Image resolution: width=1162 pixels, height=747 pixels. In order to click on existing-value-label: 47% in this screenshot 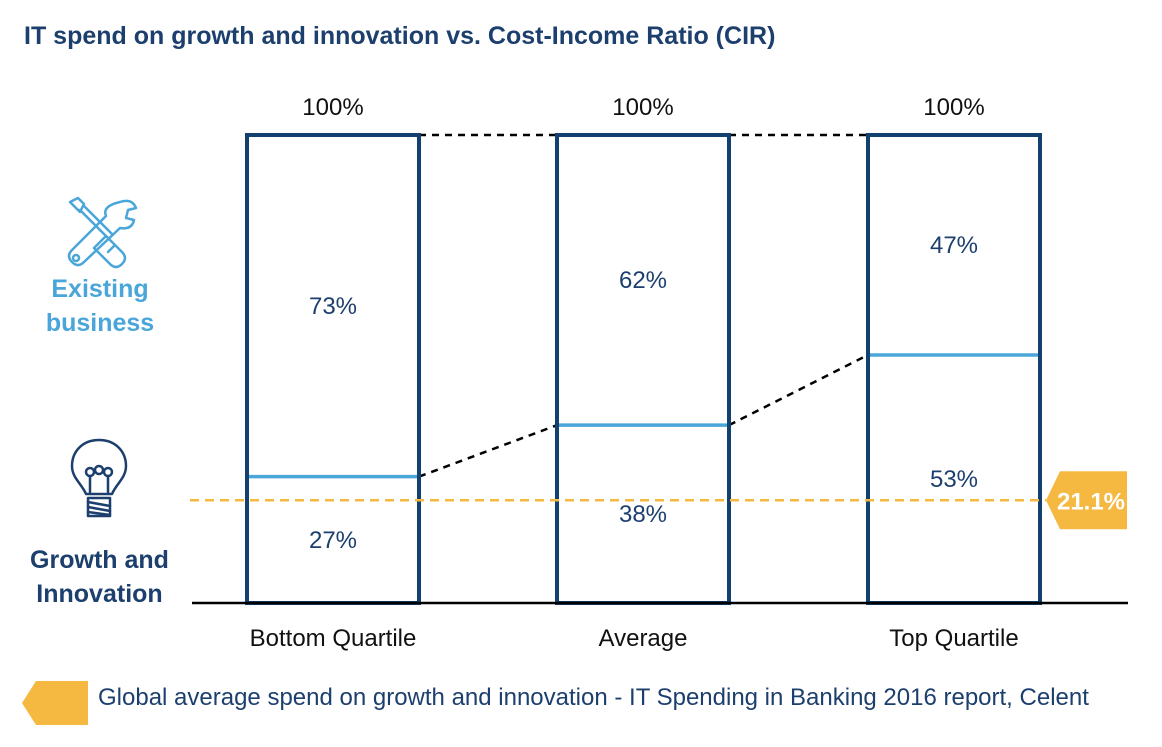, I will do `click(954, 245)`.